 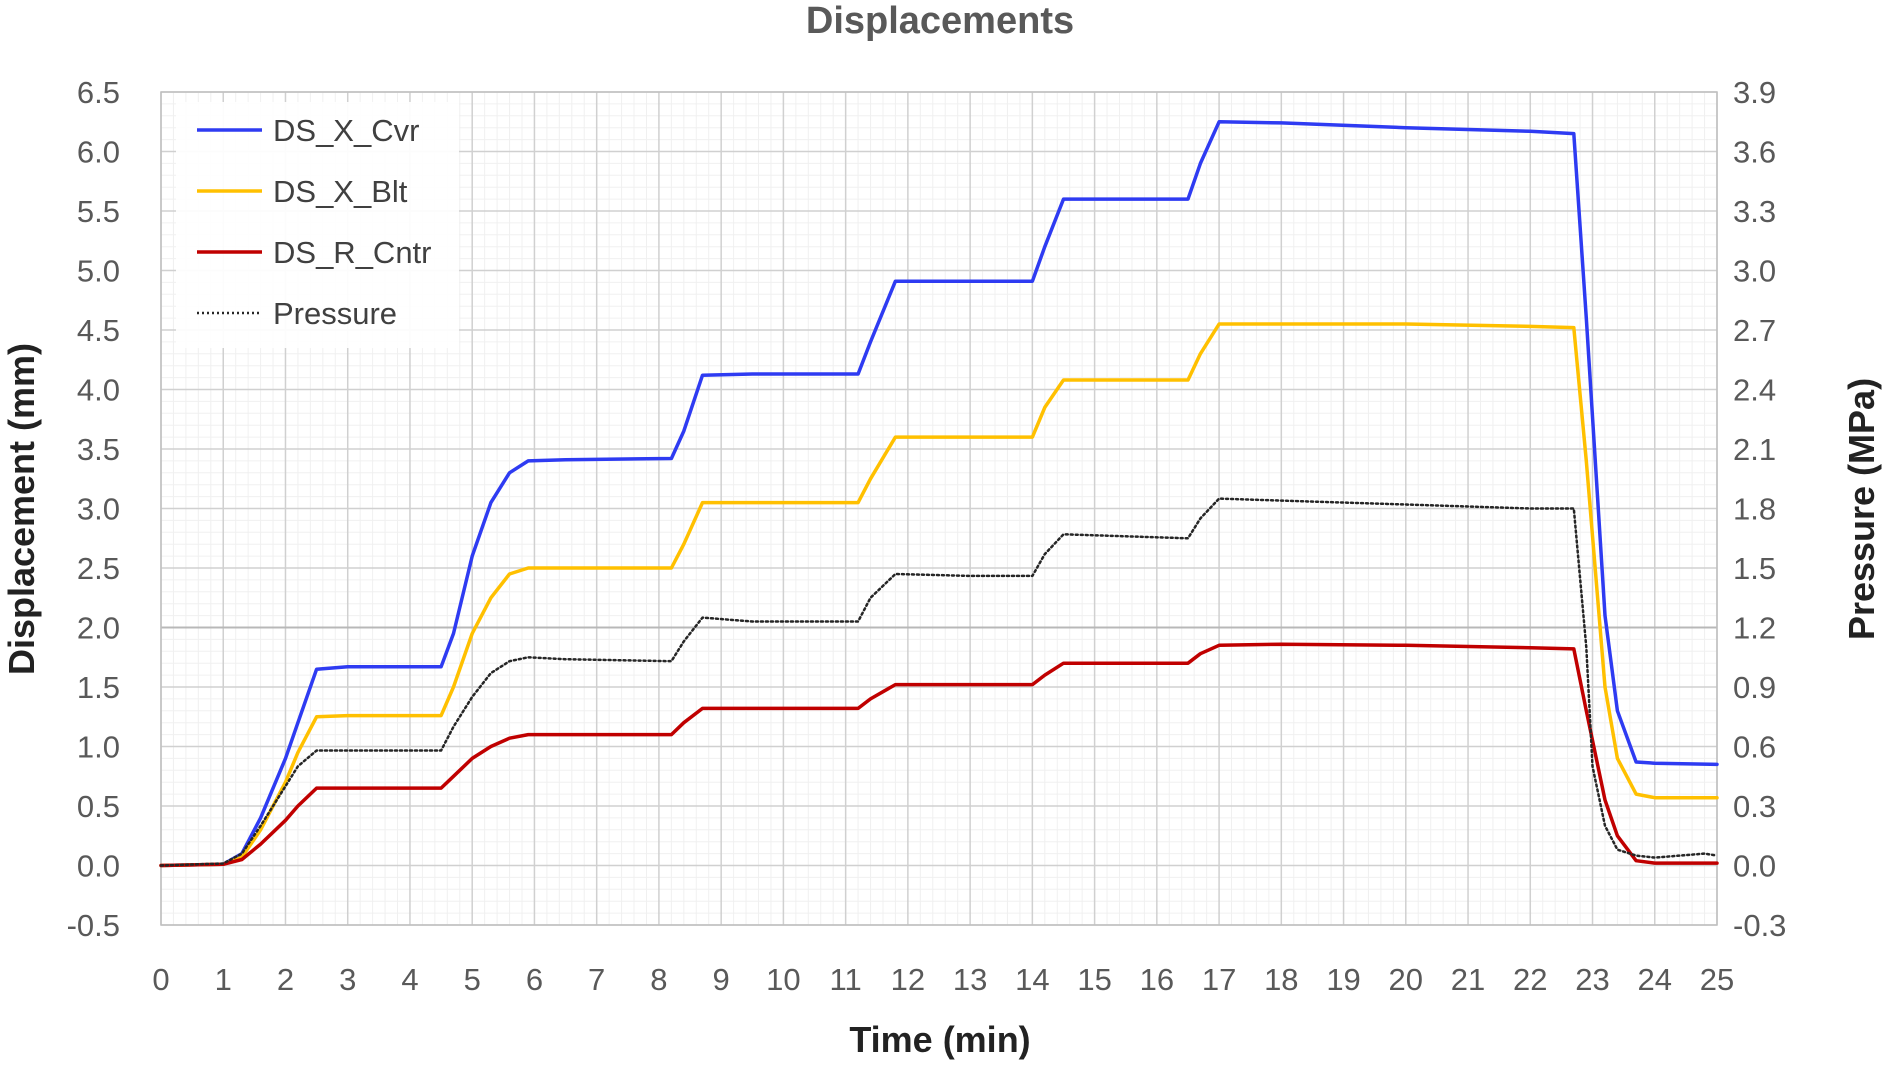 I want to click on y2-tick-label: 0.0, so click(x=1754, y=866).